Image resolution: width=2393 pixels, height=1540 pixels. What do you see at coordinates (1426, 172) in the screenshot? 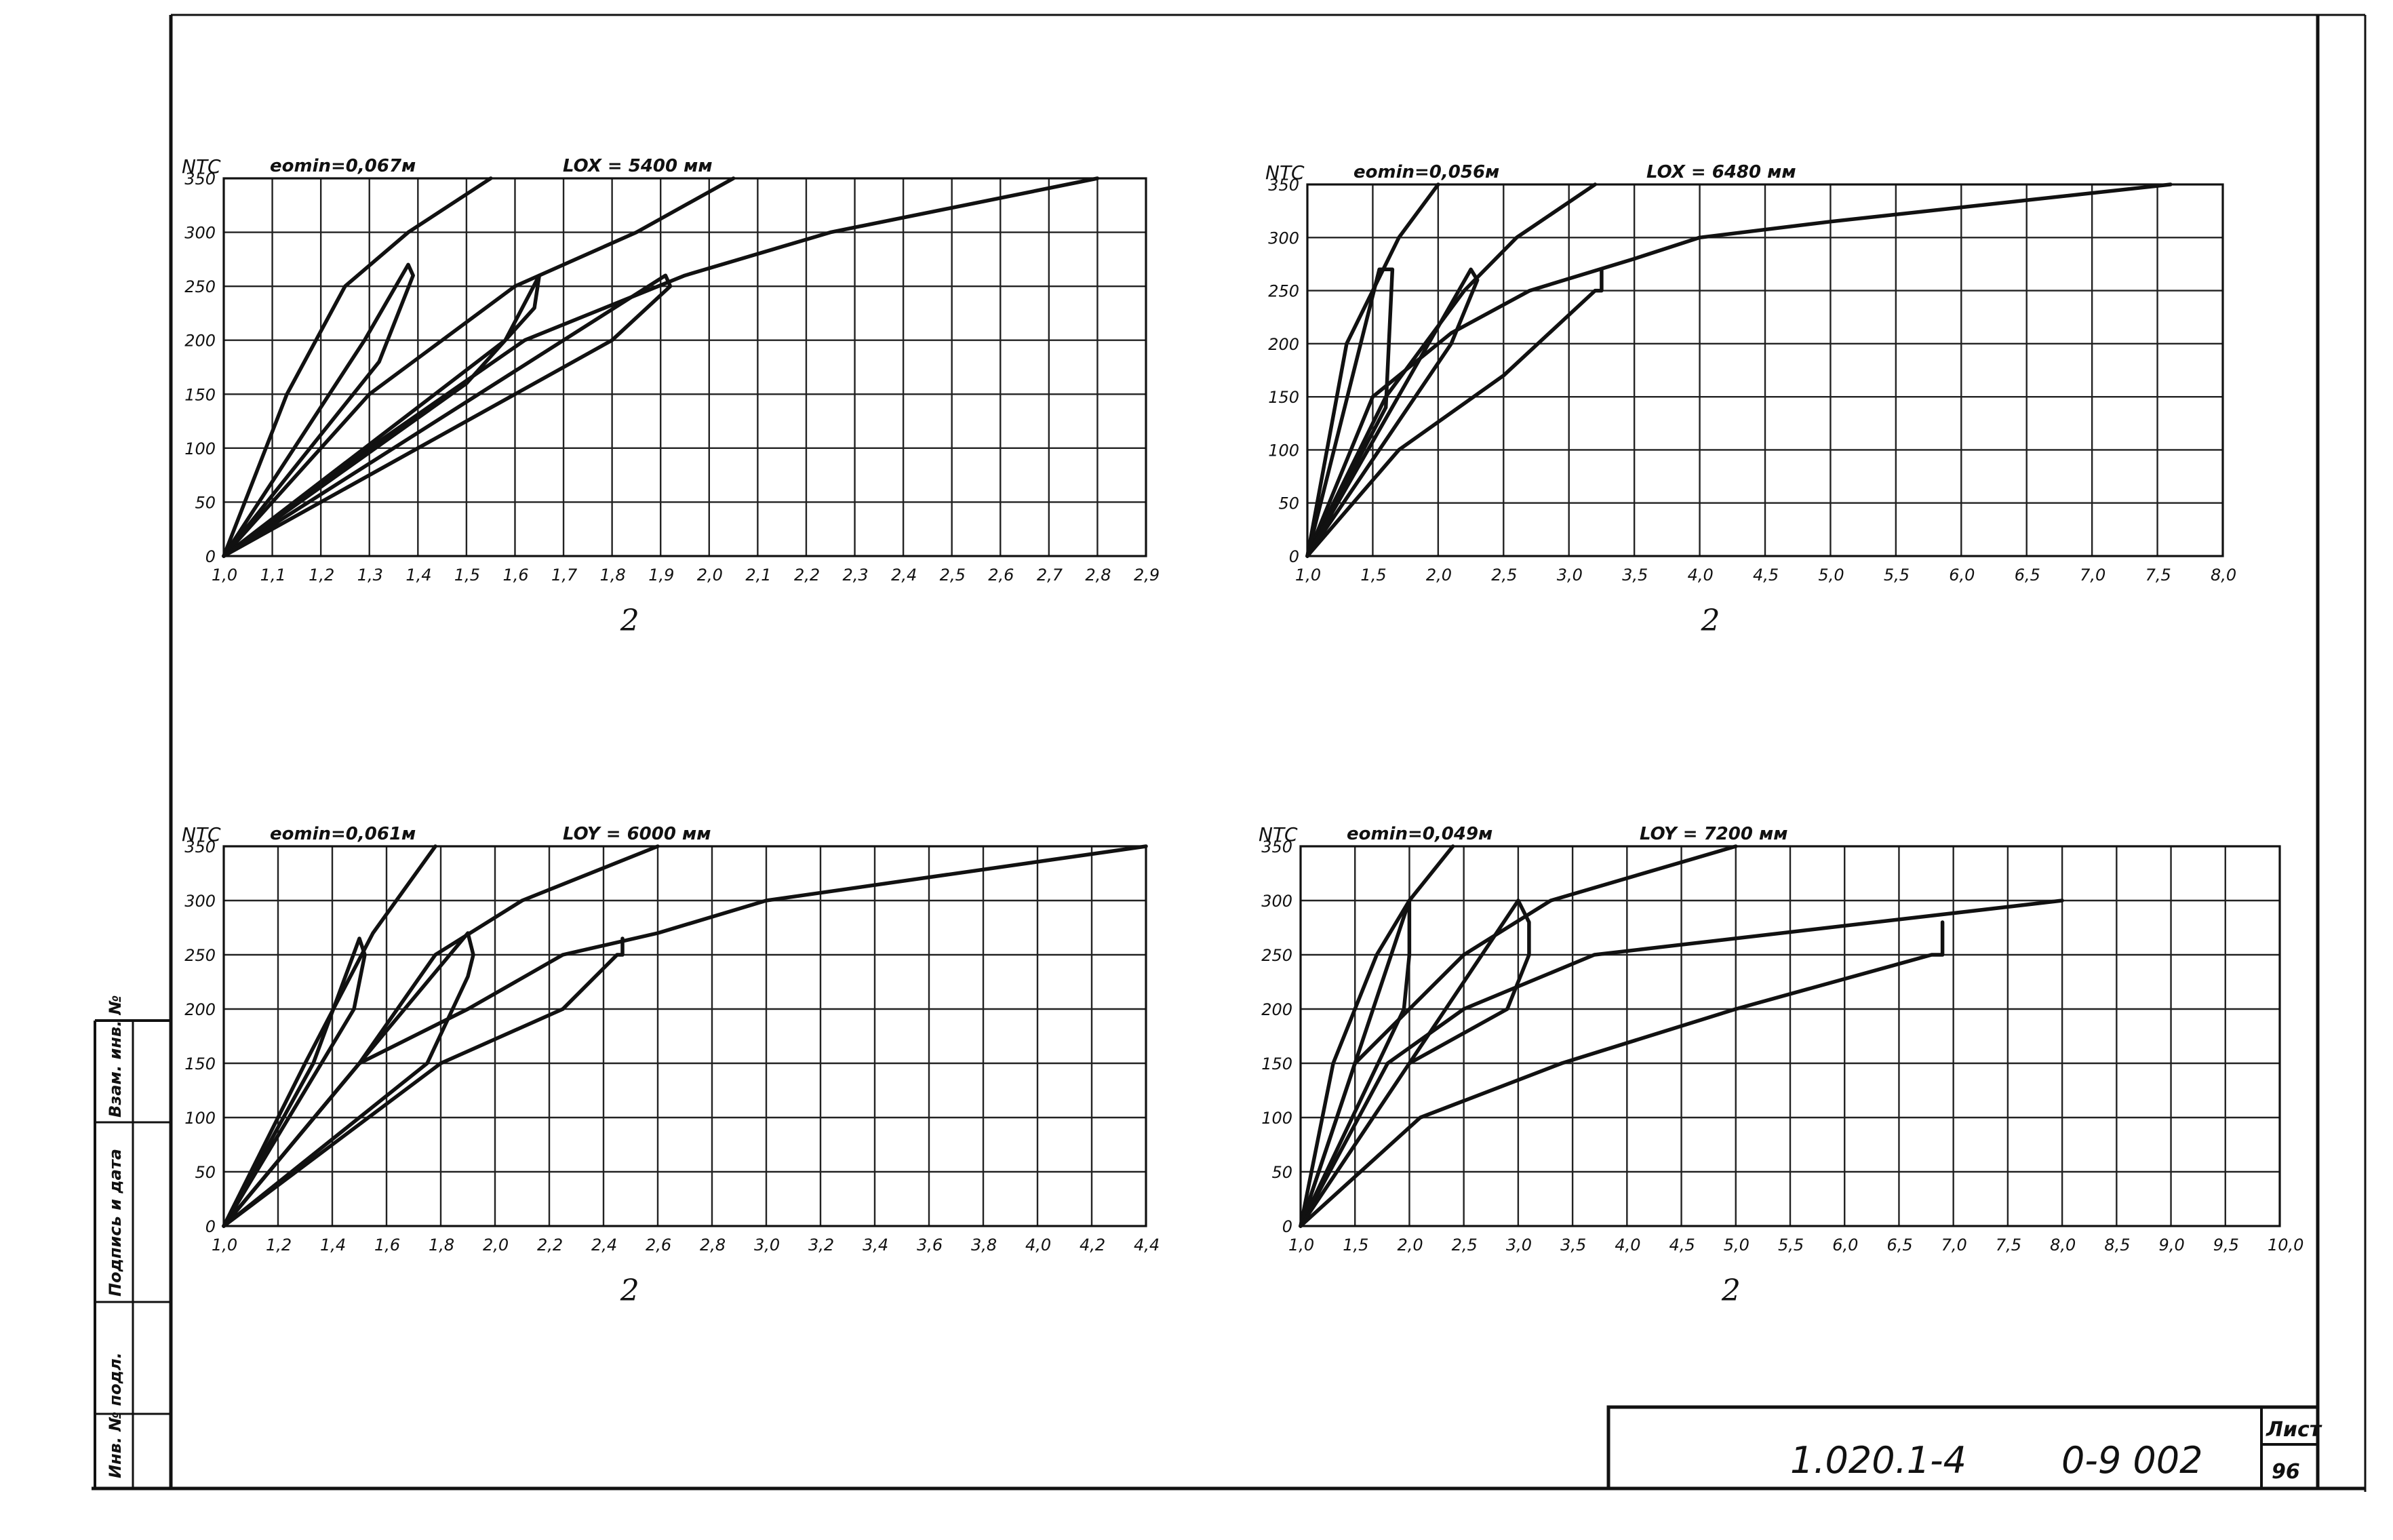
I see `eccentricity-label: eomin=0,056м` at bounding box center [1426, 172].